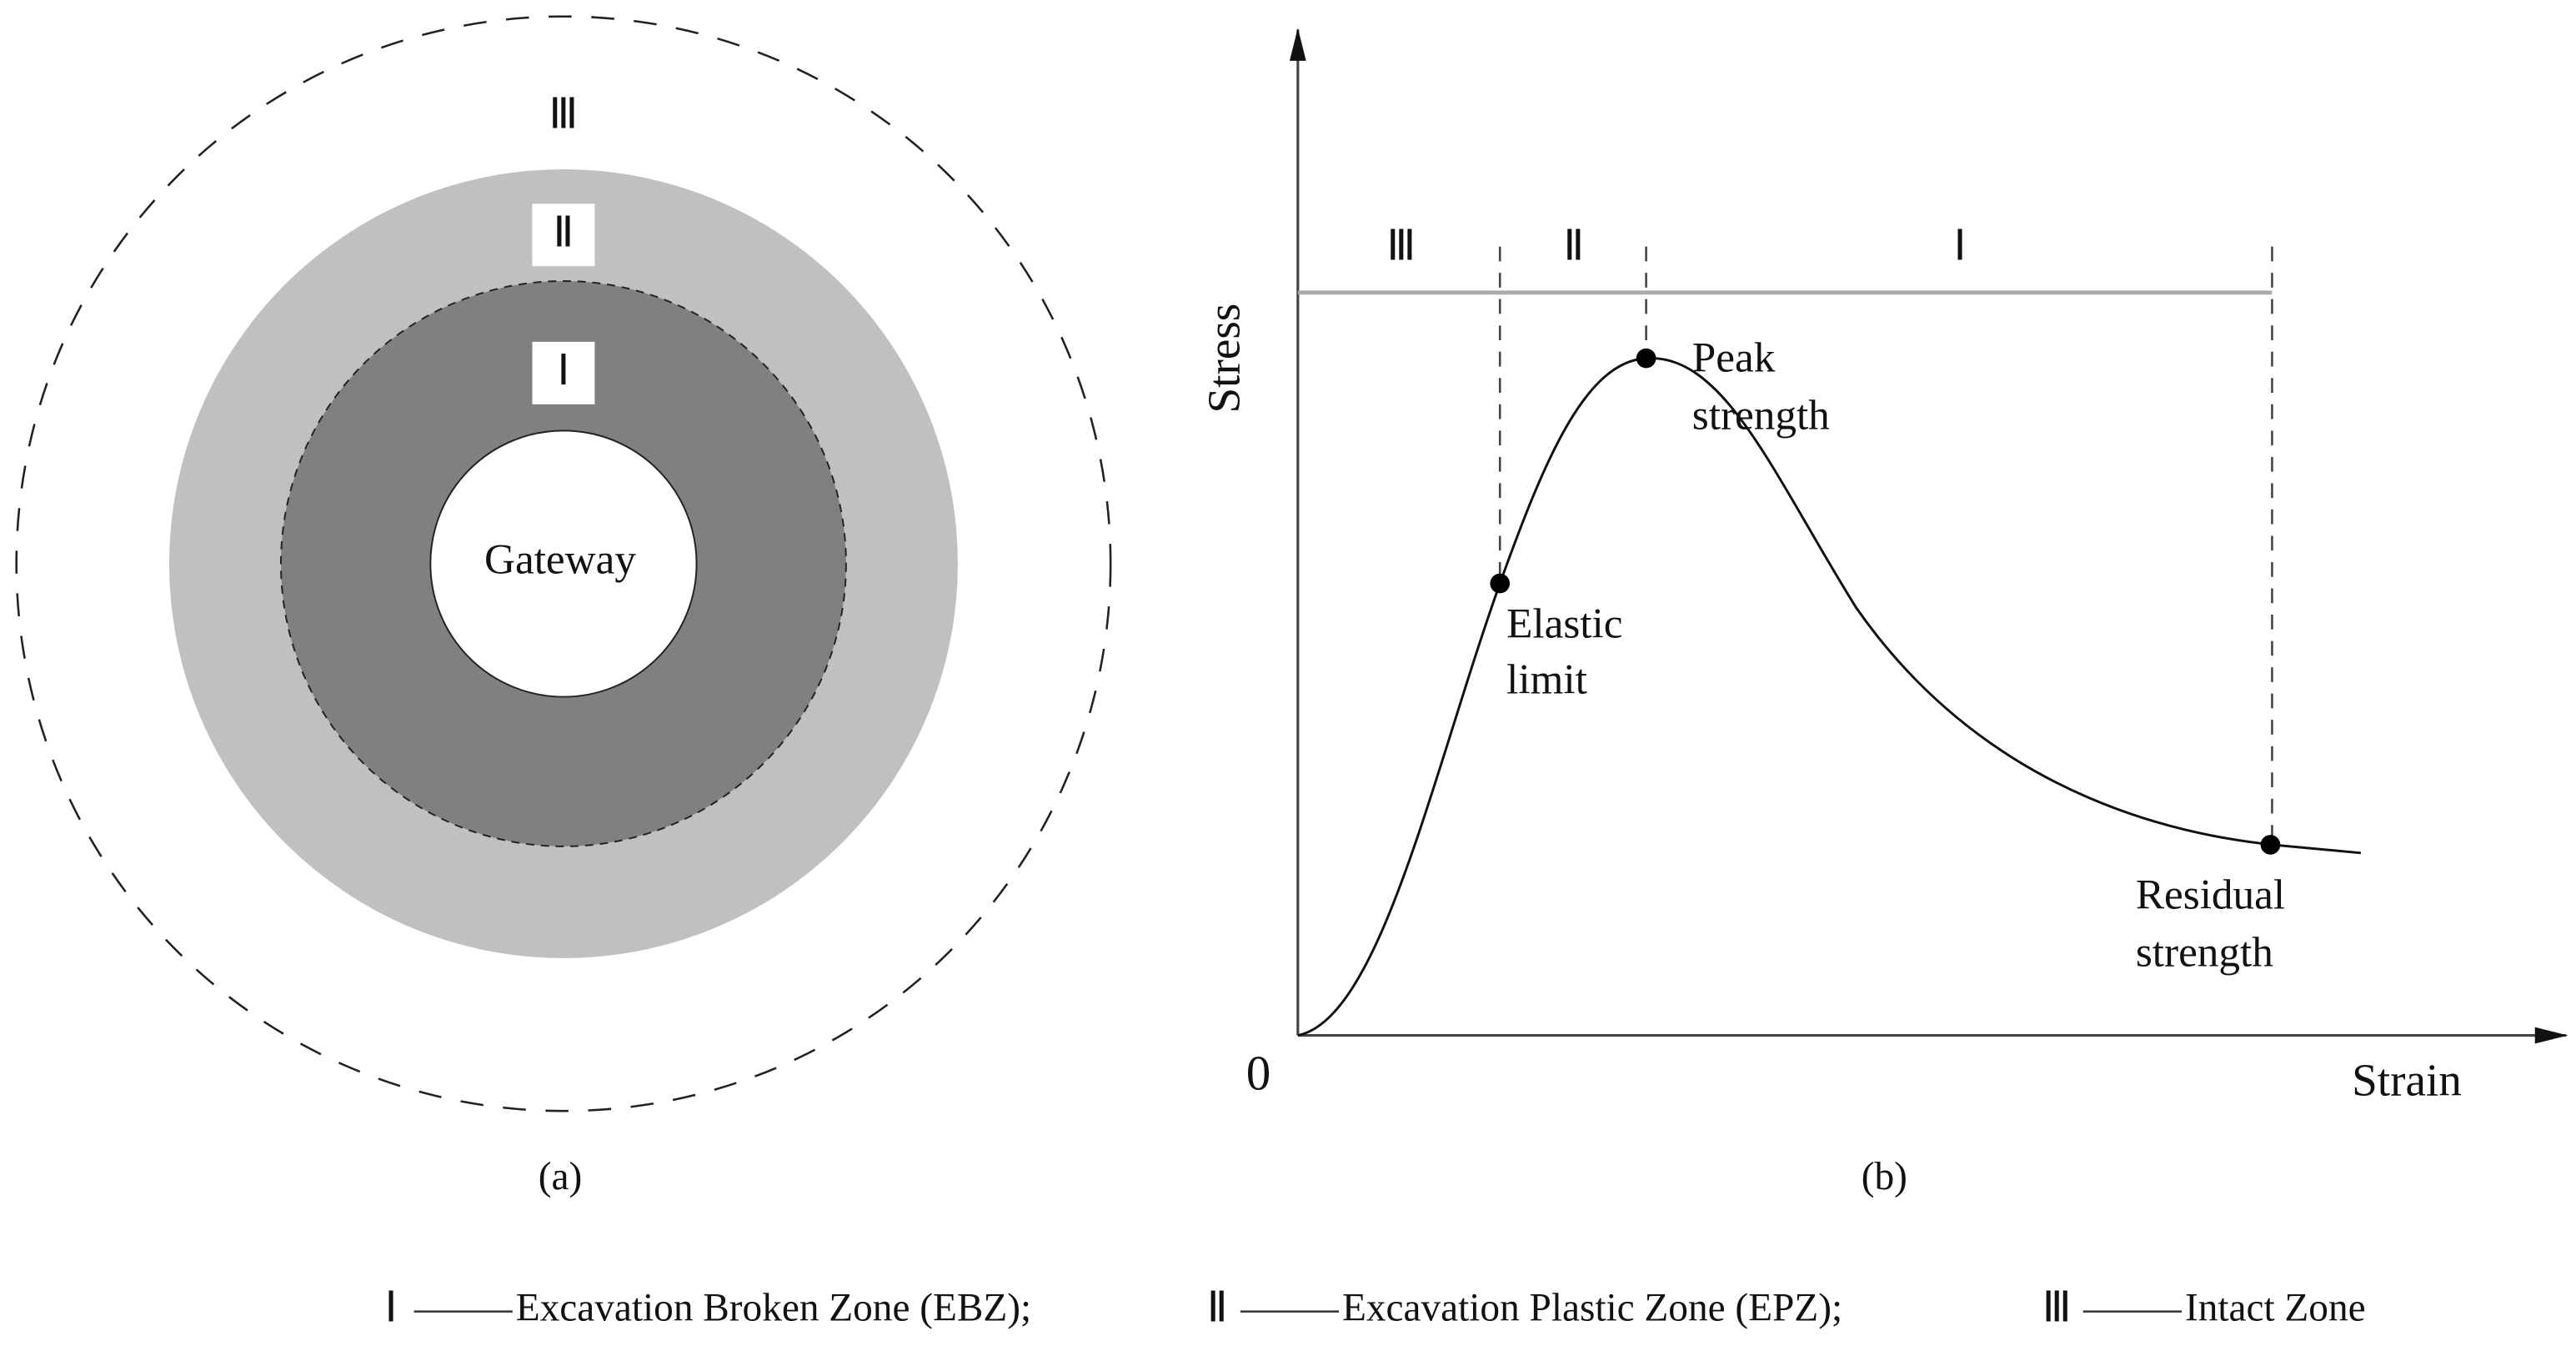  What do you see at coordinates (1884, 1176) in the screenshot?
I see `caption: (b)` at bounding box center [1884, 1176].